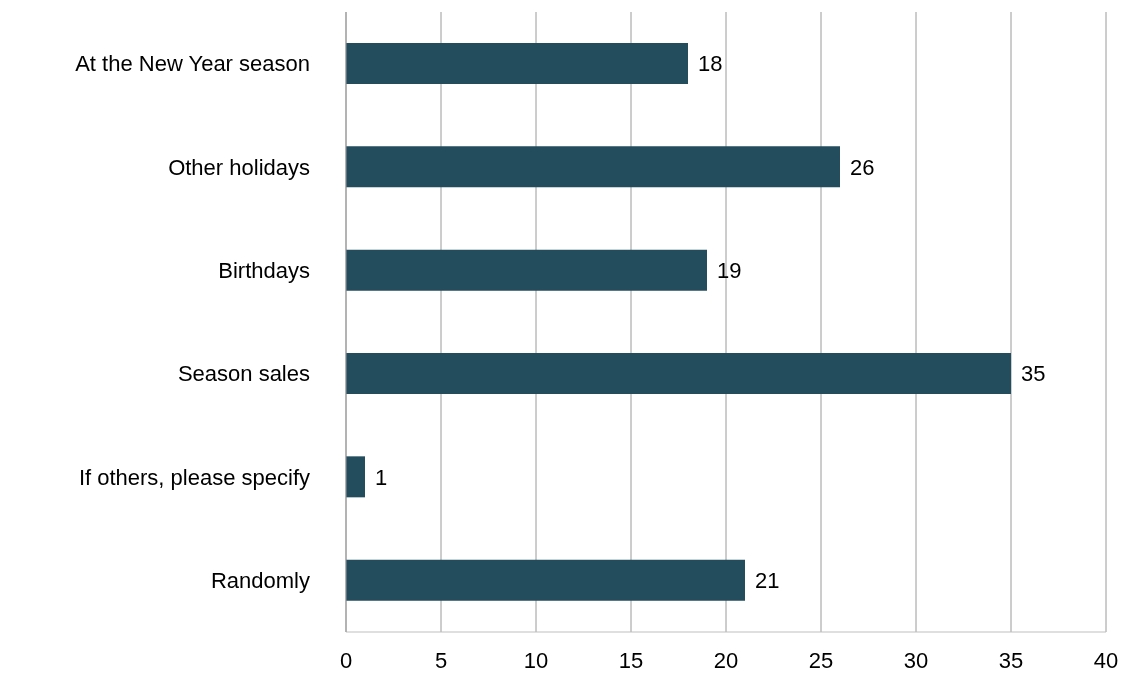 The width and height of the screenshot is (1141, 688). I want to click on data-label: 19, so click(729, 270).